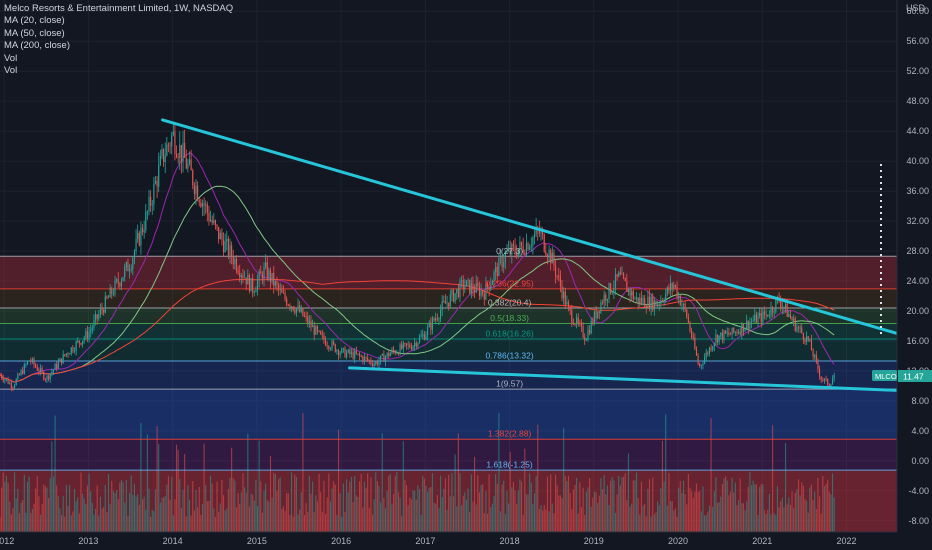 This screenshot has height=550, width=932. I want to click on price-tick-label: 40.00, so click(917, 161).